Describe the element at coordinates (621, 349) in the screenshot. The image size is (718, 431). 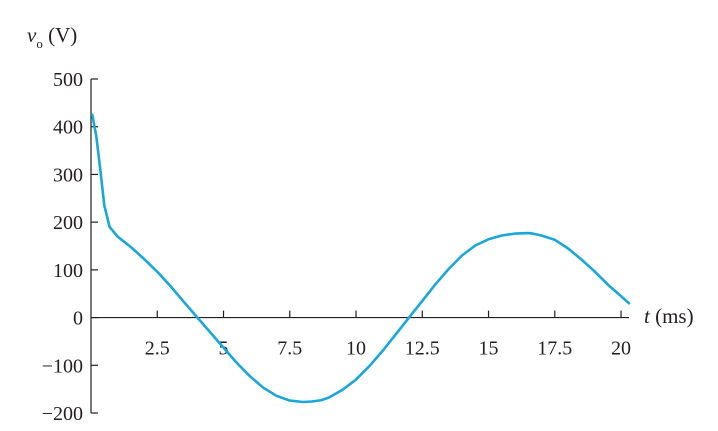
I see `x-tick-label: 20` at that location.